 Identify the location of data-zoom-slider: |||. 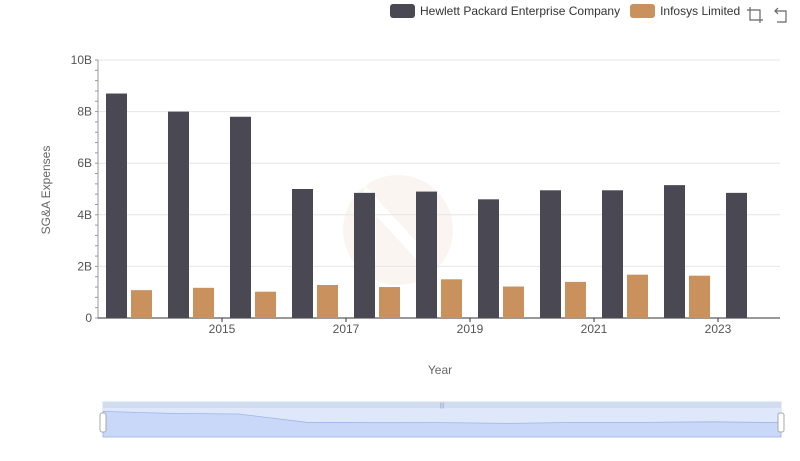
(442, 419).